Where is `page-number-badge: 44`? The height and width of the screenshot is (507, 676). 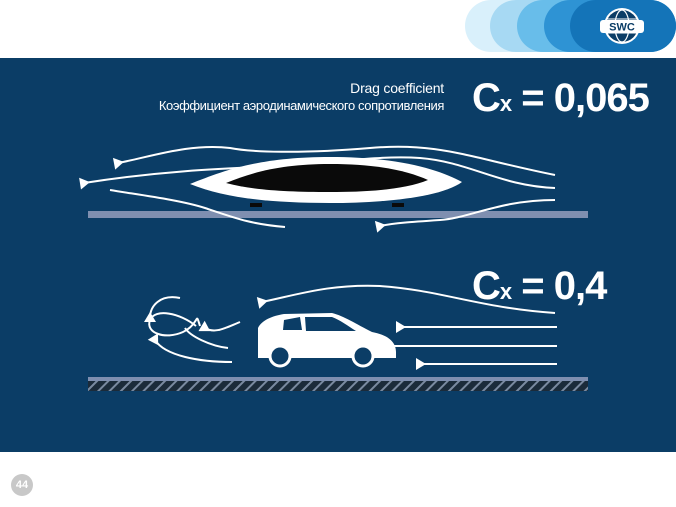 page-number-badge: 44 is located at coordinates (22, 485).